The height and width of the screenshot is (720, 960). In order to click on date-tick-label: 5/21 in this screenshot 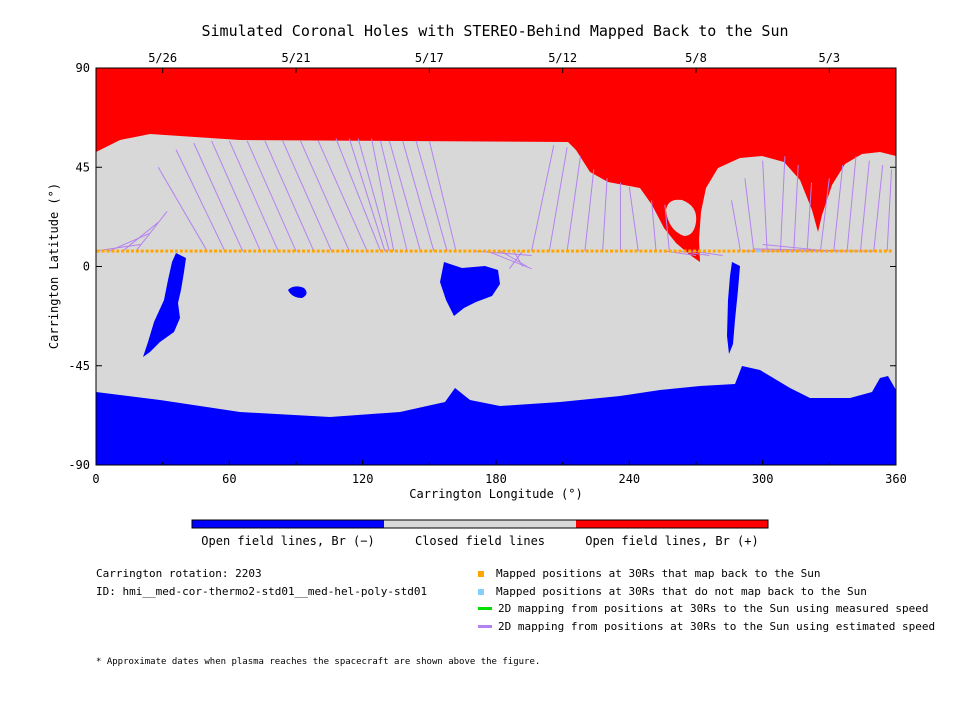, I will do `click(296, 58)`.